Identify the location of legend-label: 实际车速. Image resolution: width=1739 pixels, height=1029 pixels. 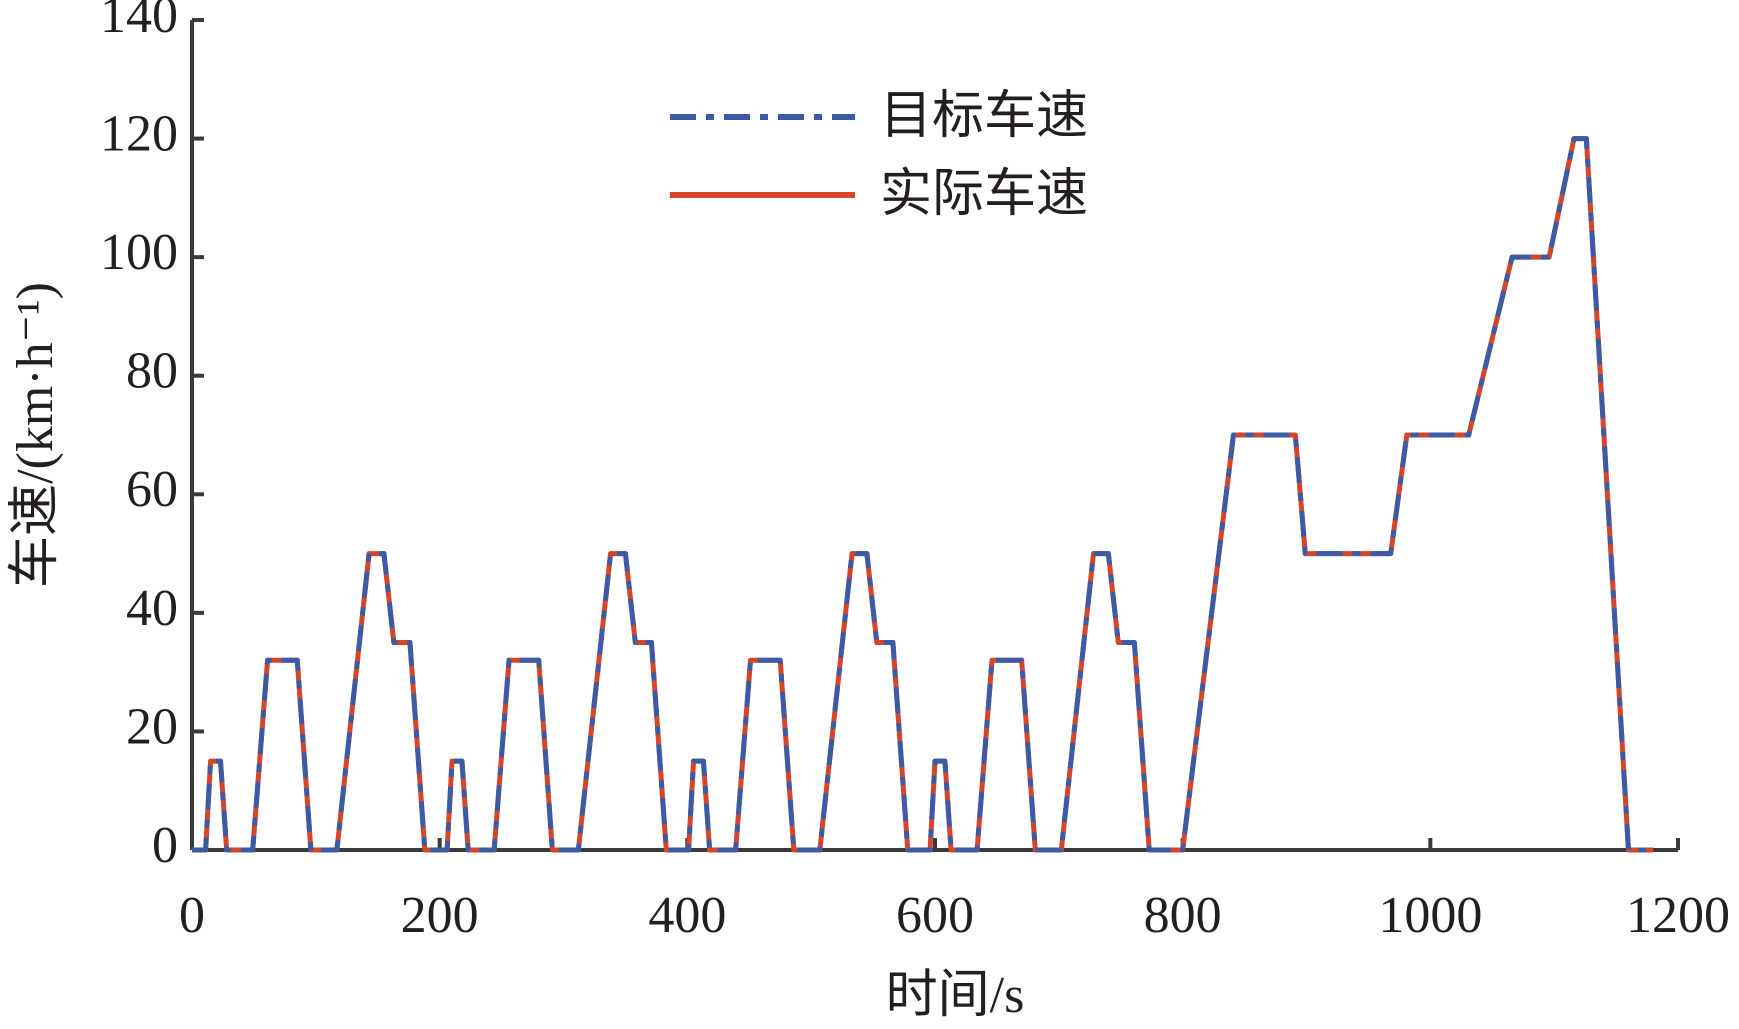
(984, 194).